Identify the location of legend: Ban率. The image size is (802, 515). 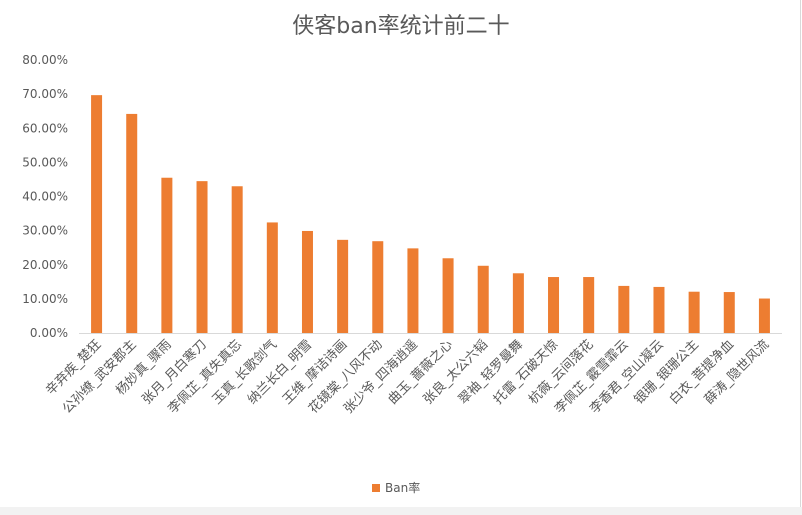
(396, 487).